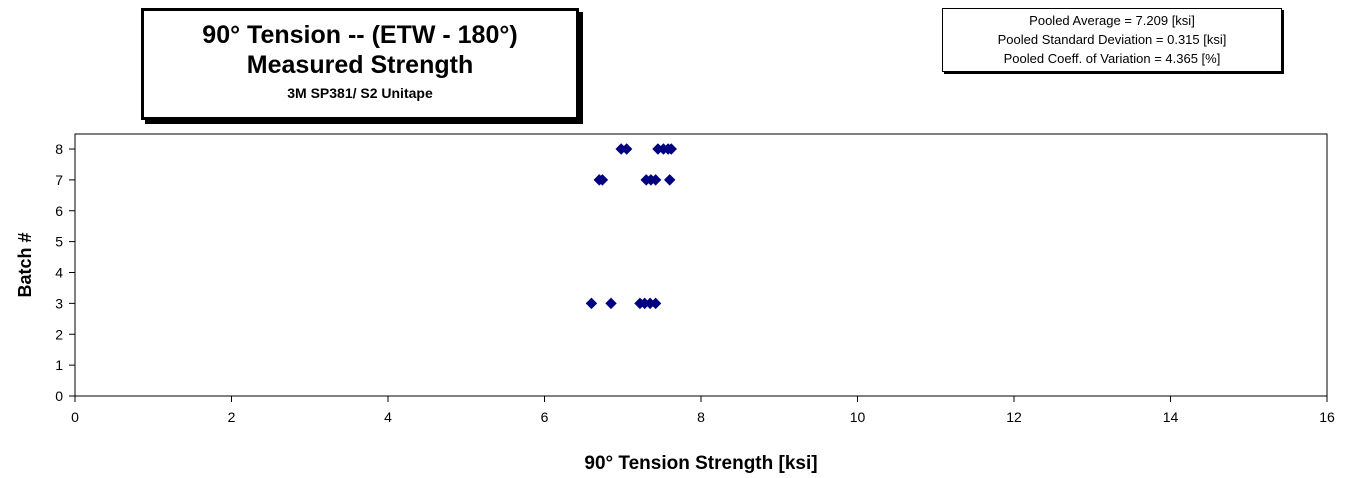 Image resolution: width=1345 pixels, height=478 pixels. I want to click on material-label: 3M SP381/ S2 Unitape, so click(360, 93).